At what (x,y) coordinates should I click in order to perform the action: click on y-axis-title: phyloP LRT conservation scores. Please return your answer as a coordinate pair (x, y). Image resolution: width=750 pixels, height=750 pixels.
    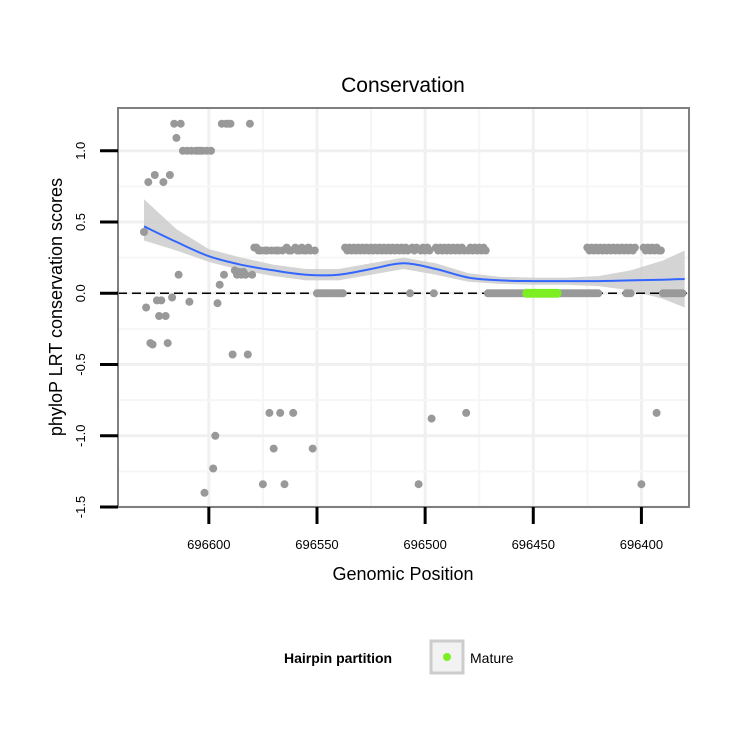
    Looking at the image, I should click on (56, 307).